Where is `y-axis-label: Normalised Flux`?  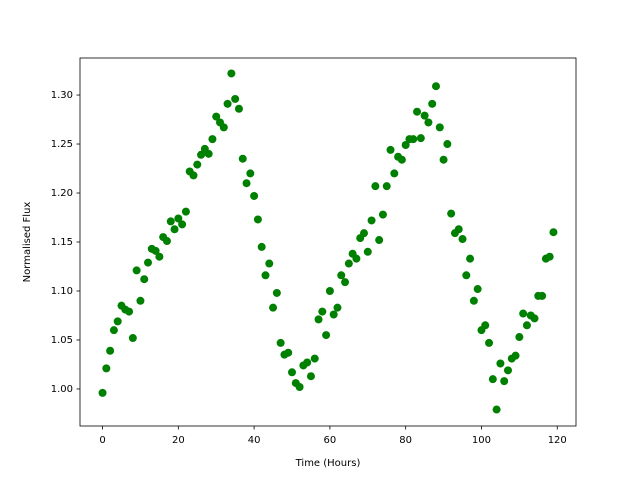 y-axis-label: Normalised Flux is located at coordinates (27, 242).